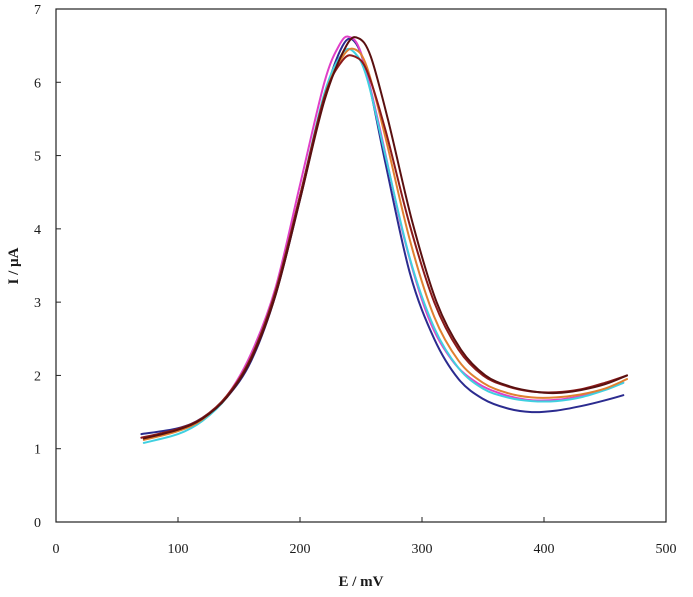 This screenshot has width=693, height=597. Describe the element at coordinates (361, 582) in the screenshot. I see `x-axis-title: E / mV` at that location.